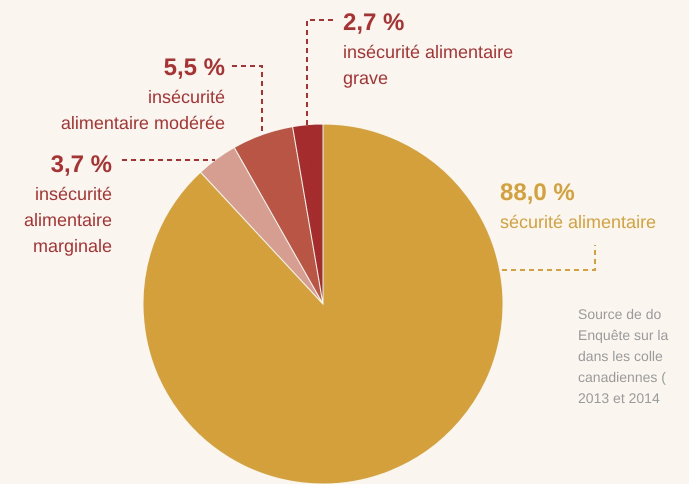  I want to click on data-label: 5,5 %, so click(194, 67).